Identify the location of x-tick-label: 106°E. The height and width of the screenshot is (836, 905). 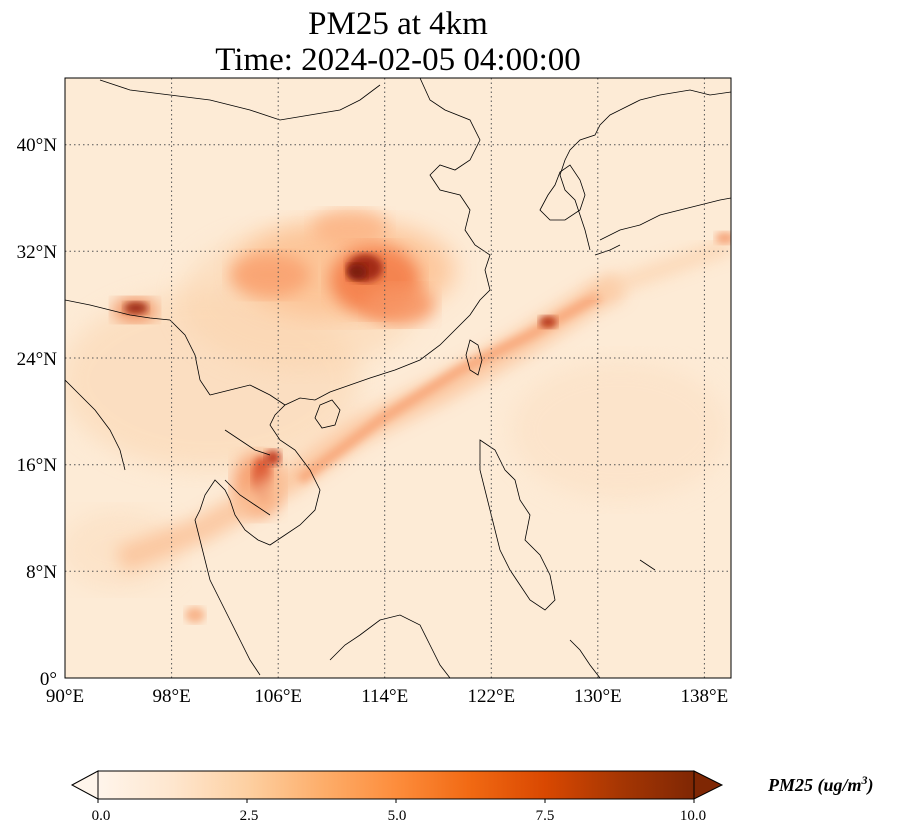
(278, 696).